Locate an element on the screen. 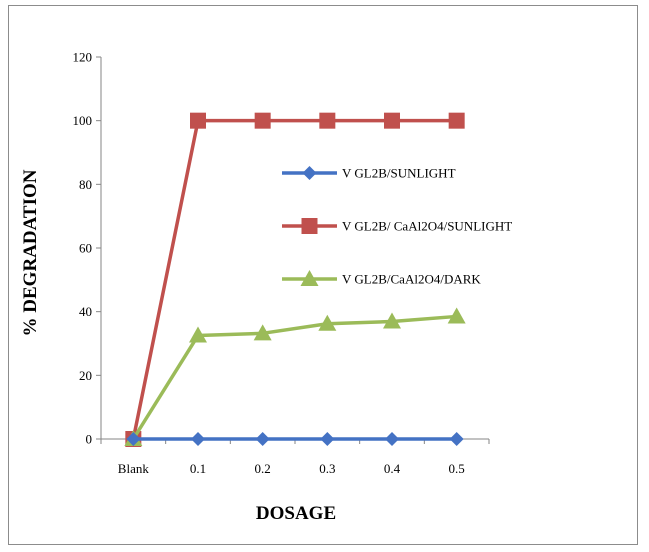 This screenshot has width=649, height=552. x-tick-label: 0.2 is located at coordinates (263, 468).